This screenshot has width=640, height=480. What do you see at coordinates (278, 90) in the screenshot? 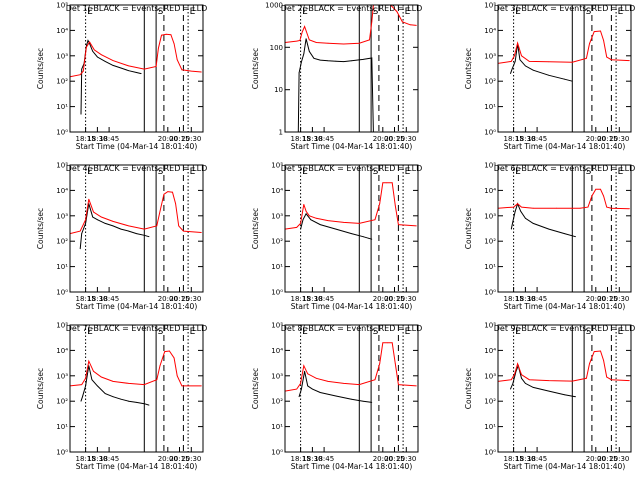
I see `y-tick-label: 10` at bounding box center [278, 90].